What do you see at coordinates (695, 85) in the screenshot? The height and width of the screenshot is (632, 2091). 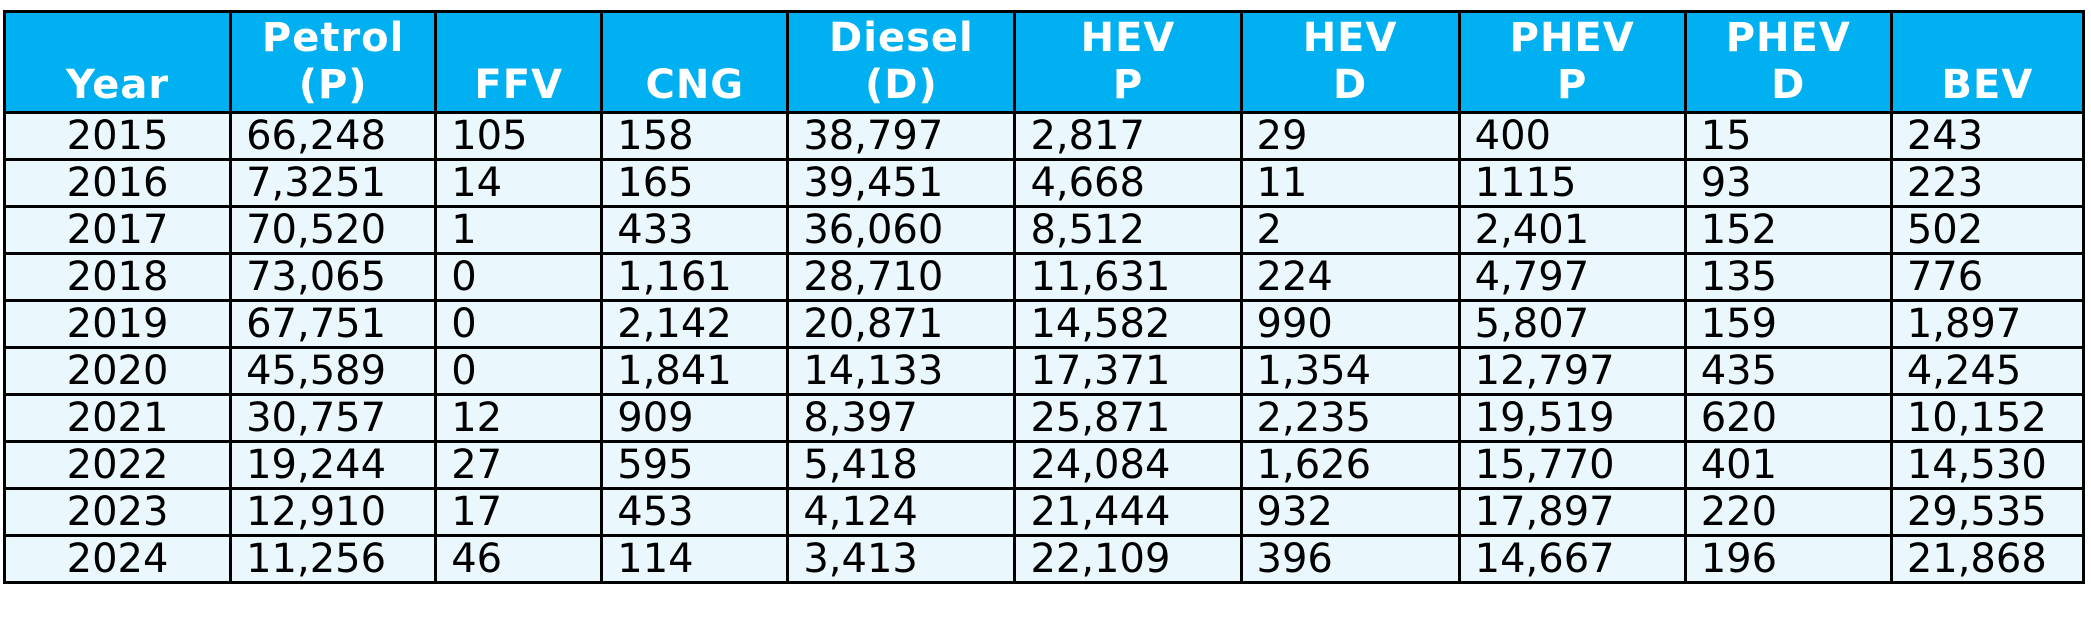 I see `column-header-label: CNG` at bounding box center [695, 85].